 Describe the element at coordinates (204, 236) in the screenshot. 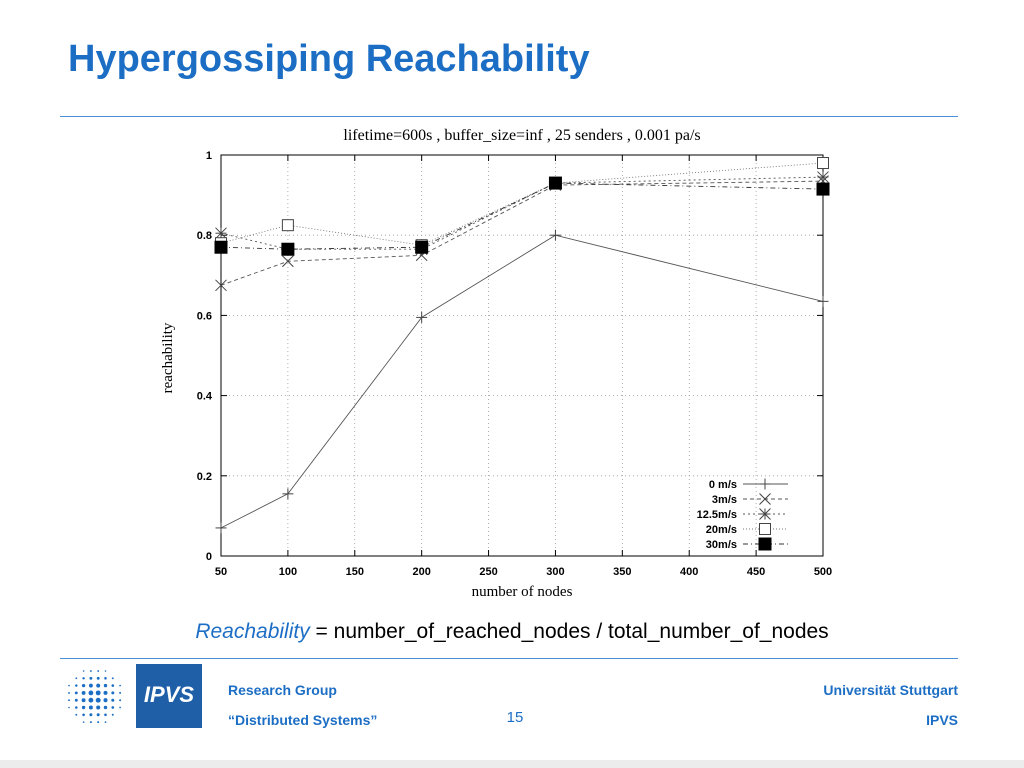

I see `y-tick-label: 0.8` at that location.